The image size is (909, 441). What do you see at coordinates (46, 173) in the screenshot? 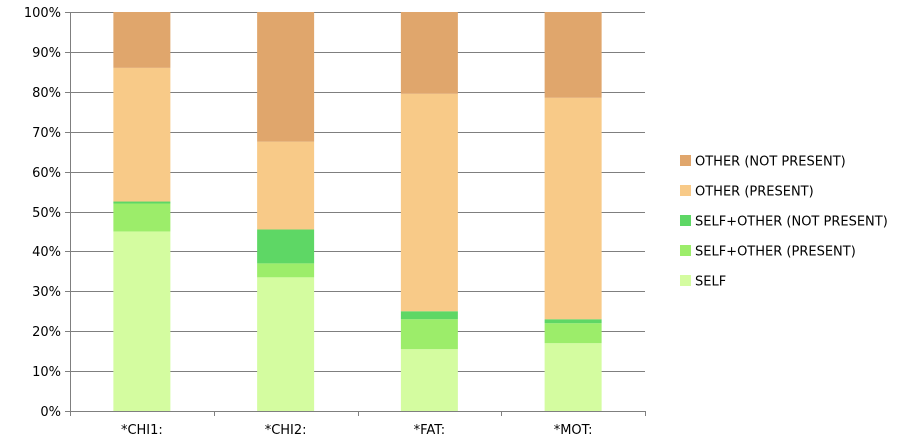
I see `y-tick-label: 60%` at bounding box center [46, 173].